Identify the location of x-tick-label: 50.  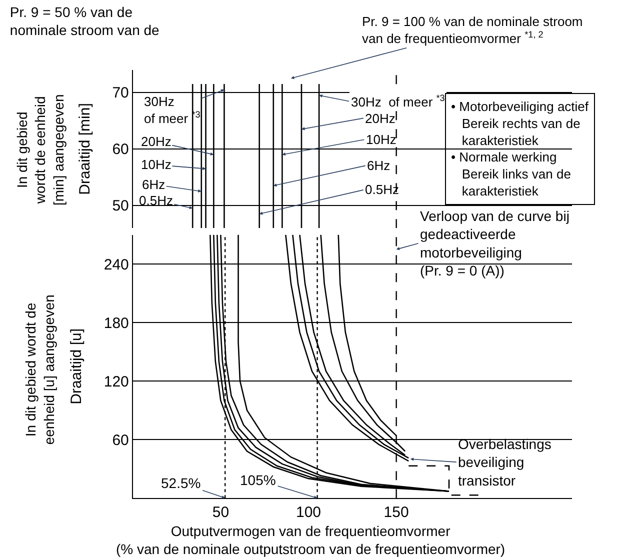
(221, 513).